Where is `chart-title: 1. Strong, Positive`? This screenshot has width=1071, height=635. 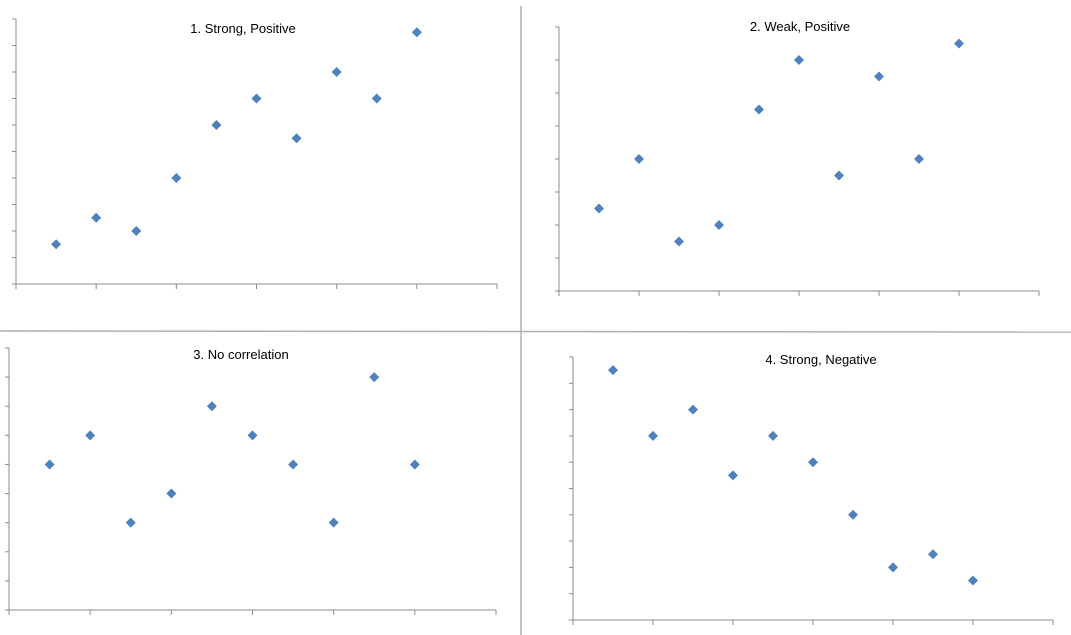
chart-title: 1. Strong, Positive is located at coordinates (243, 28).